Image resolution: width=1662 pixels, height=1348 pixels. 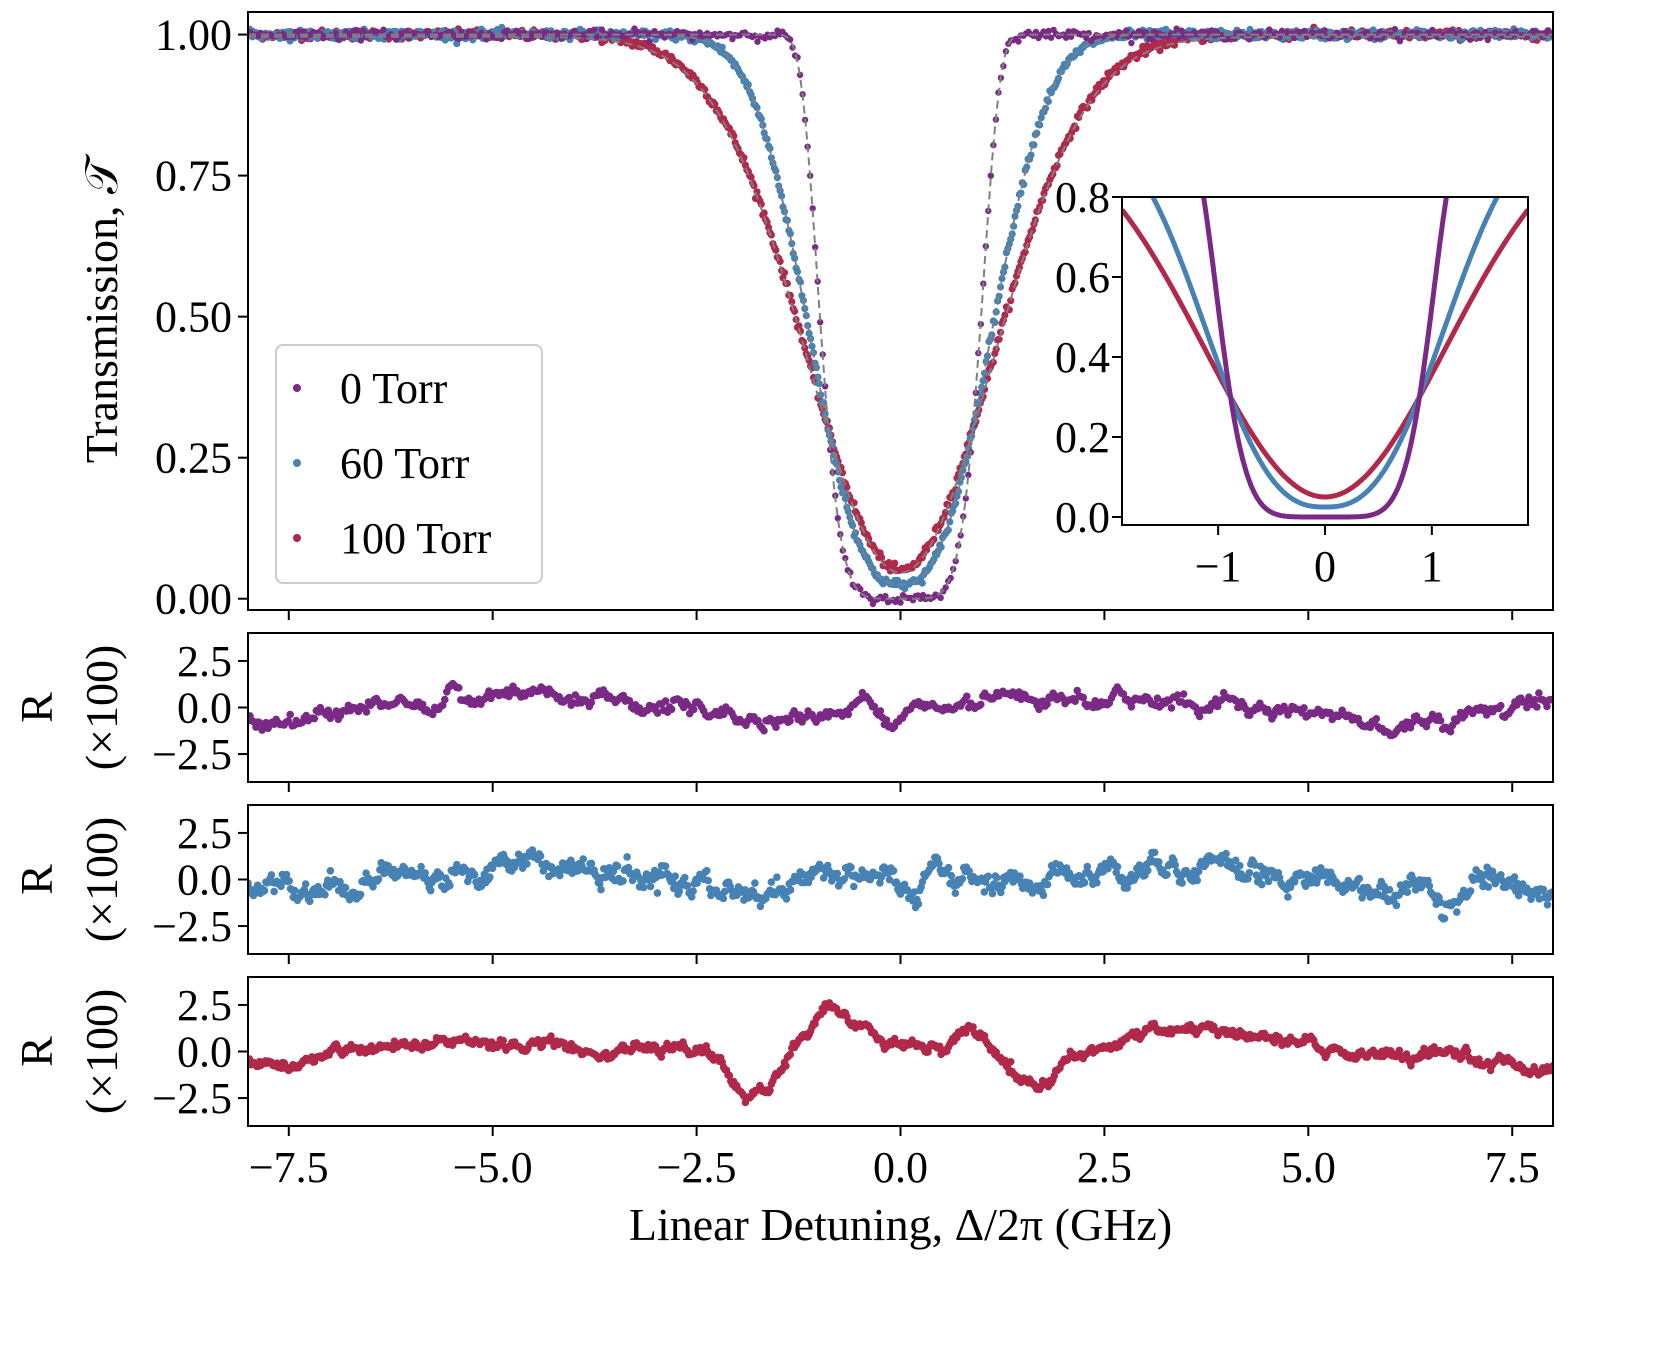 What do you see at coordinates (192, 754) in the screenshot?
I see `residual-y-tick-label: −2.5` at bounding box center [192, 754].